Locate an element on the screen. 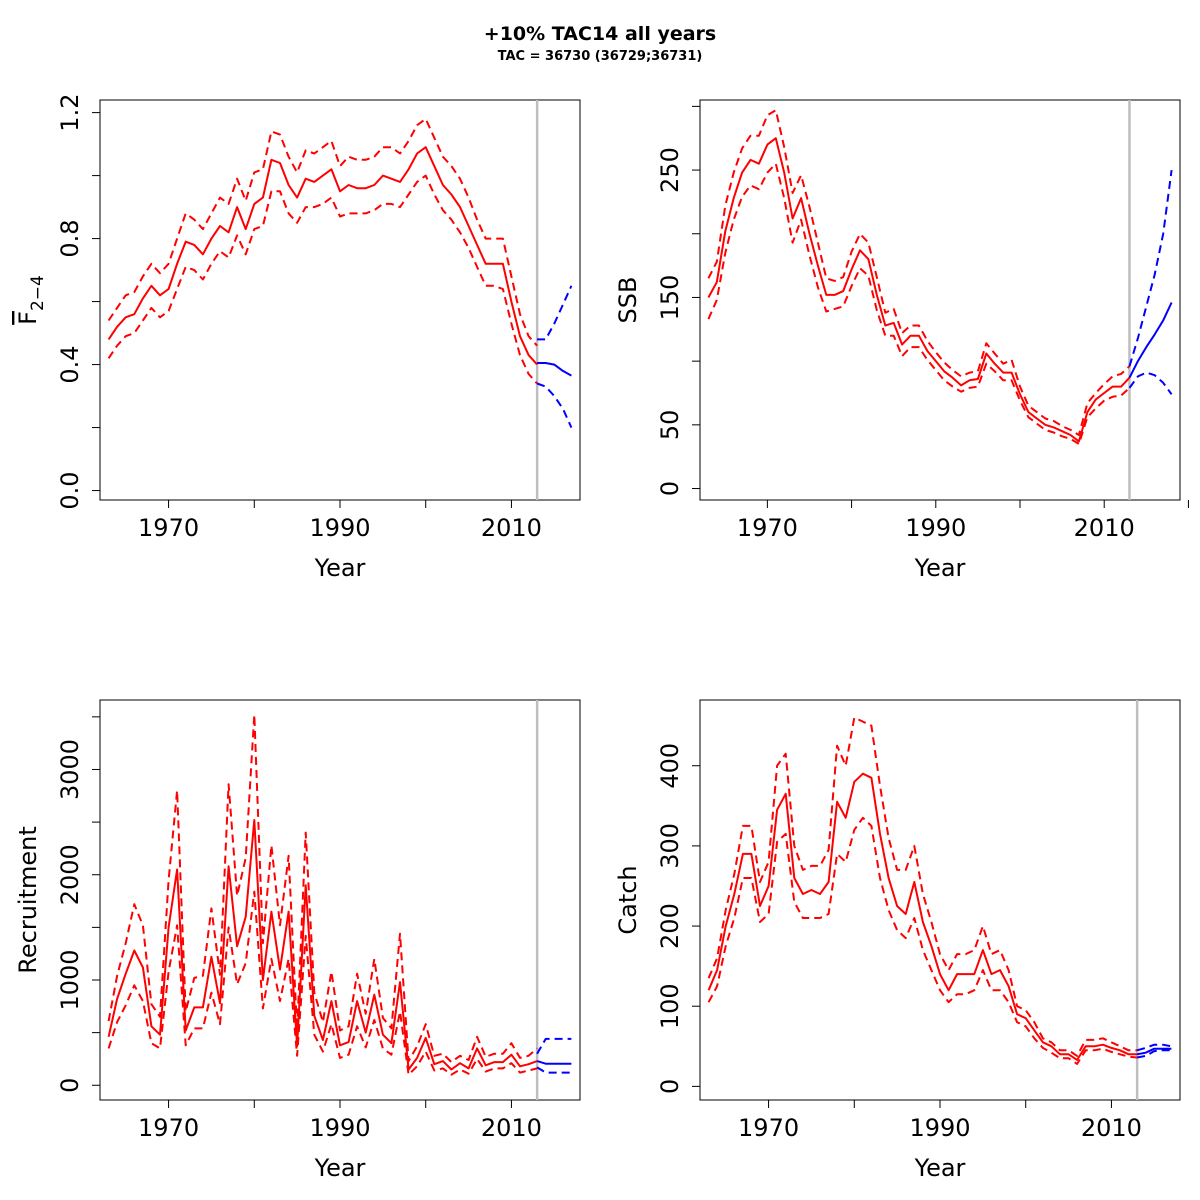  fbar-y-tick-label: 0.0 is located at coordinates (70, 490).